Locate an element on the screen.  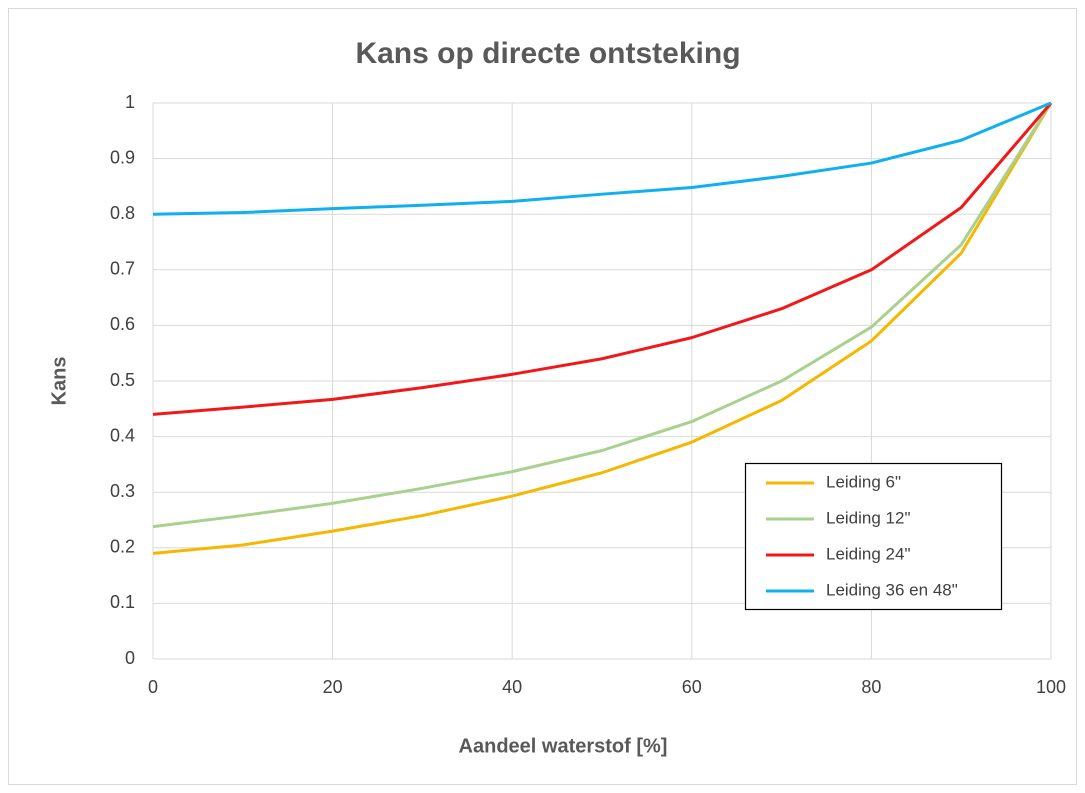
y-tick-label: 0.8 is located at coordinates (122, 213).